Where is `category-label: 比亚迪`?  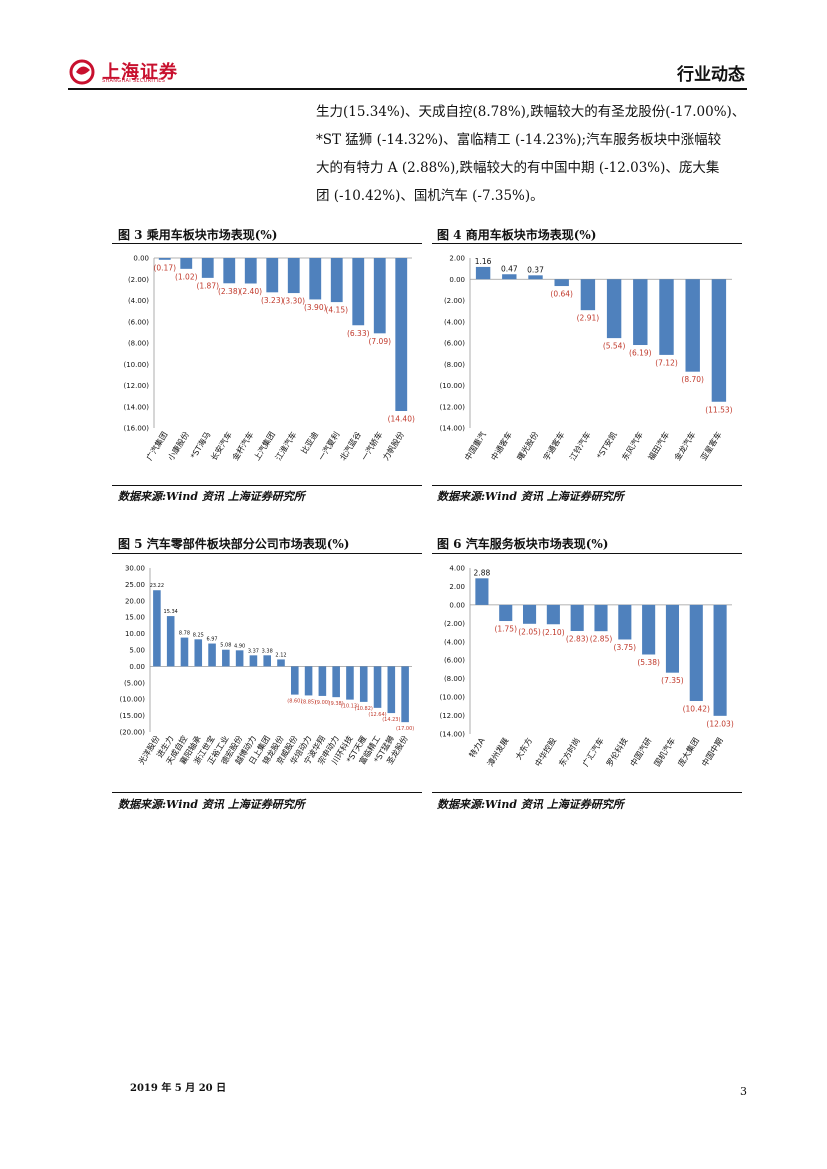 category-label: 比亚迪 is located at coordinates (309, 443).